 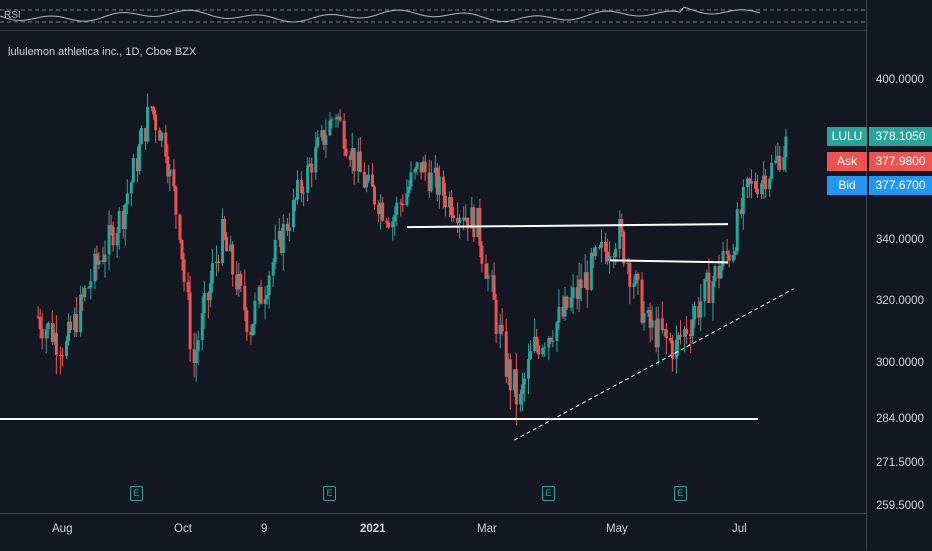 What do you see at coordinates (900, 240) in the screenshot?
I see `y-tick-340: 340.0000` at bounding box center [900, 240].